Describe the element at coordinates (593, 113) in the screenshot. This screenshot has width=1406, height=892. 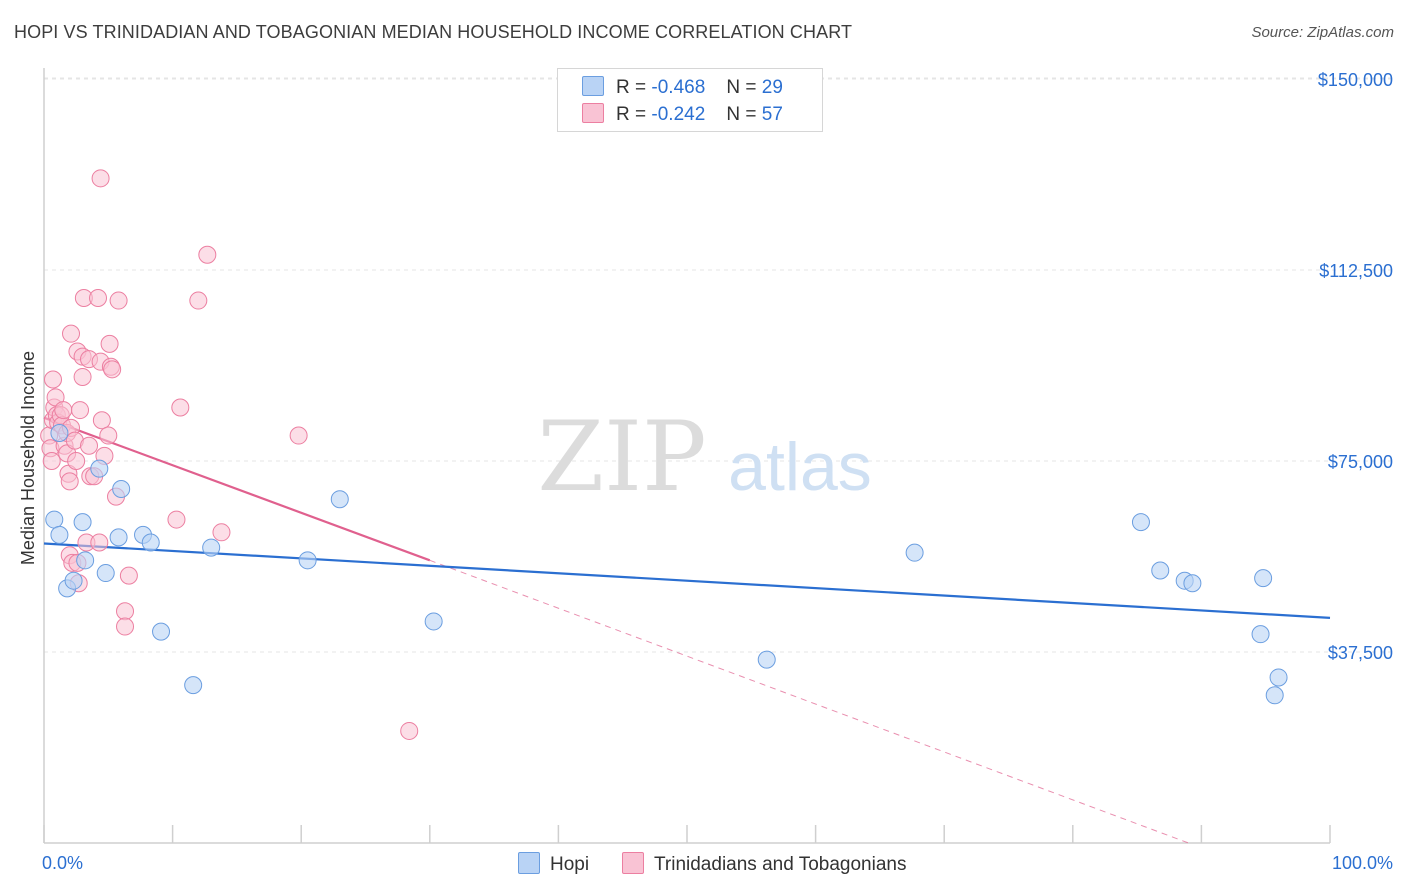
I see `trin-swatch` at that location.